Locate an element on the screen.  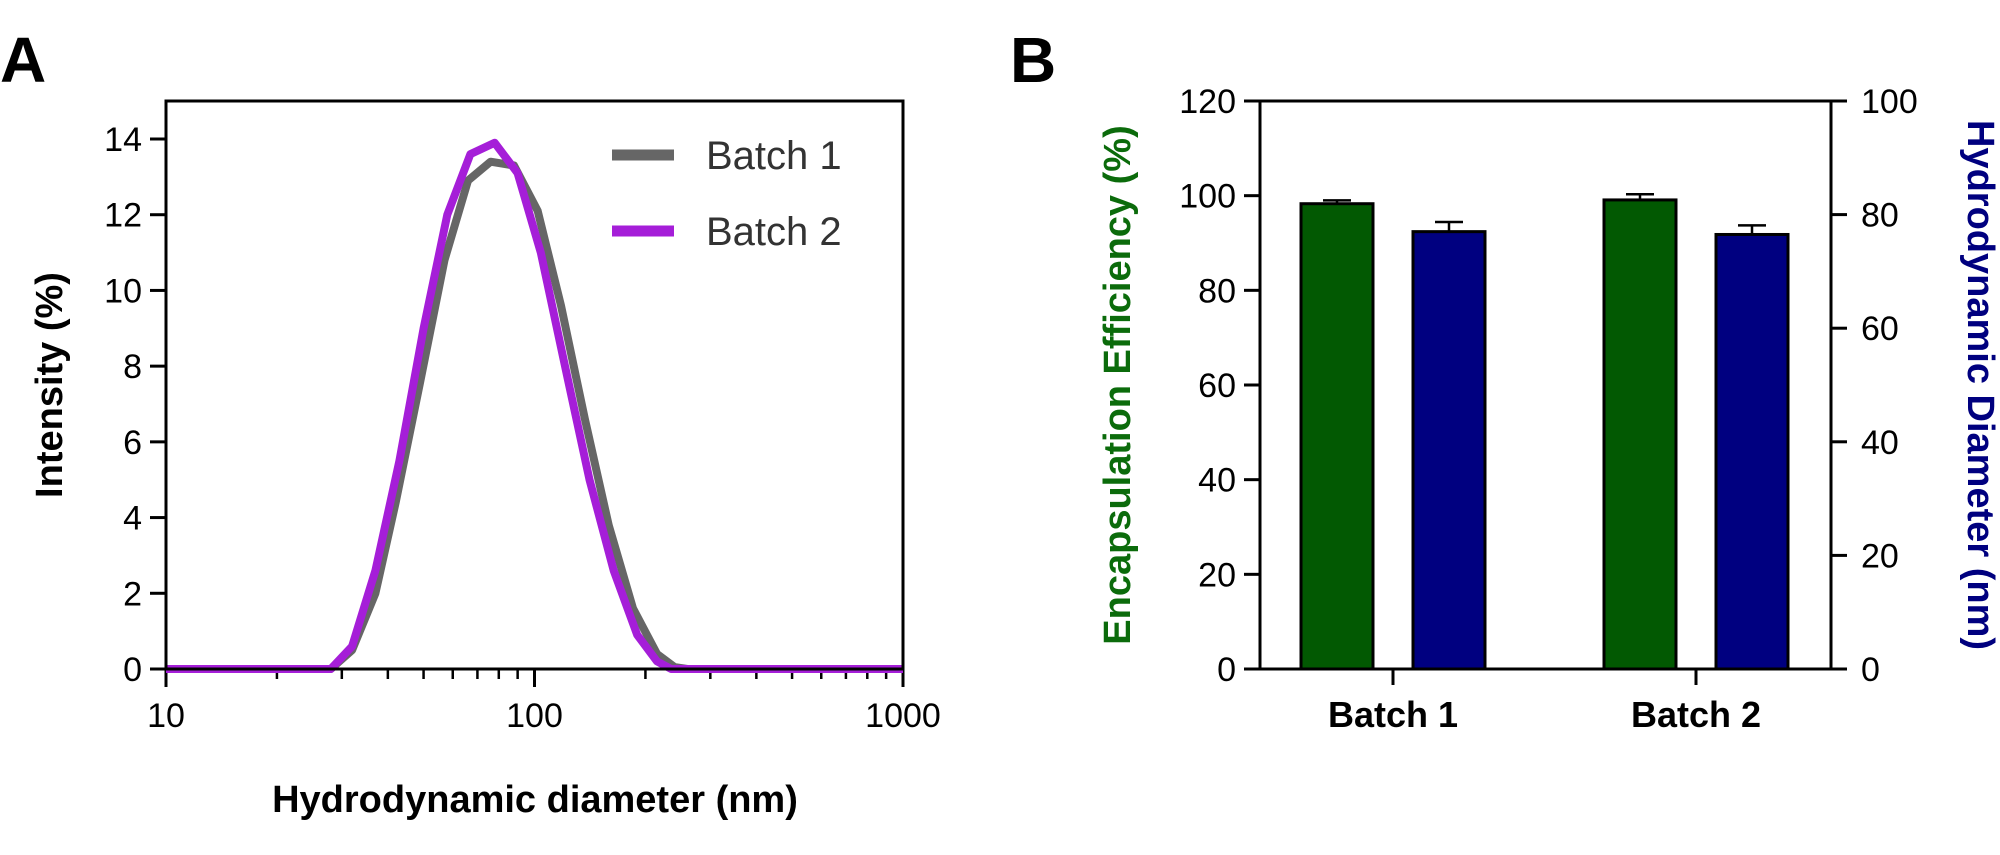
panel-a-y-tick-label: 14 is located at coordinates (123, 140).